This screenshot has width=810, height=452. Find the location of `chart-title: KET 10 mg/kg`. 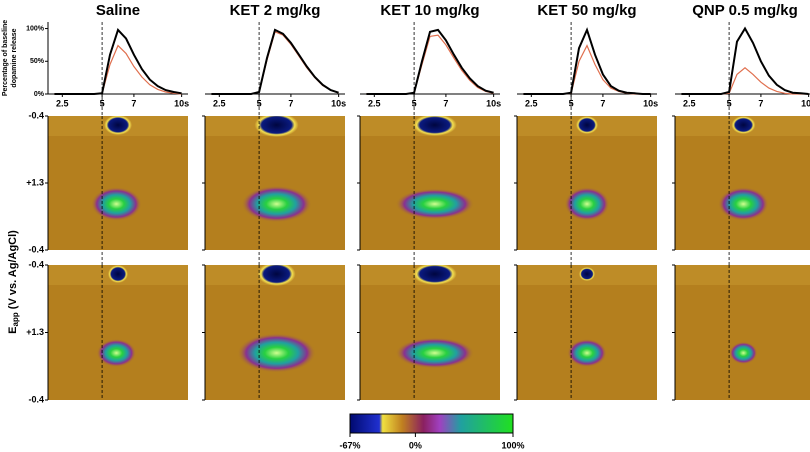

chart-title: KET 10 mg/kg is located at coordinates (429, 10).